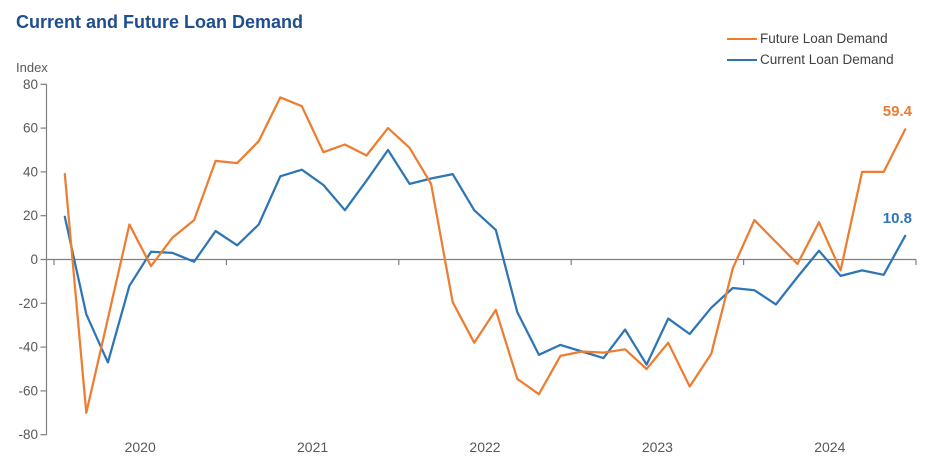 The height and width of the screenshot is (468, 938). I want to click on legend-item-future: Future Loan Demand, so click(810, 38).